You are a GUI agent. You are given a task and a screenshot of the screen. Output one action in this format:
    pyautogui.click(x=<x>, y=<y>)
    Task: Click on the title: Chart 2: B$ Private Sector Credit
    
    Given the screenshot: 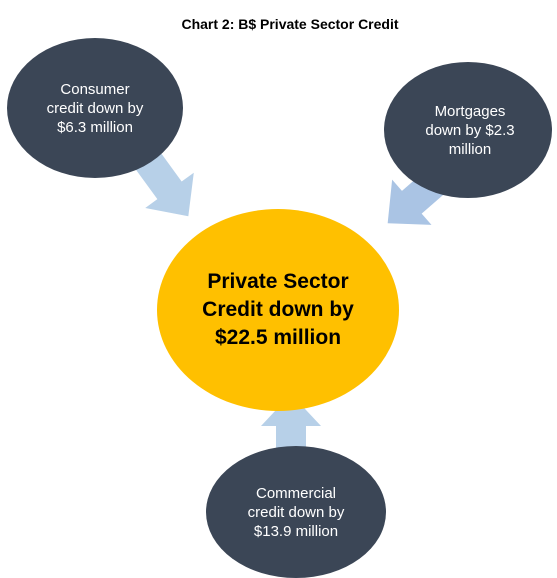 What is the action you would take?
    pyautogui.click(x=290, y=24)
    